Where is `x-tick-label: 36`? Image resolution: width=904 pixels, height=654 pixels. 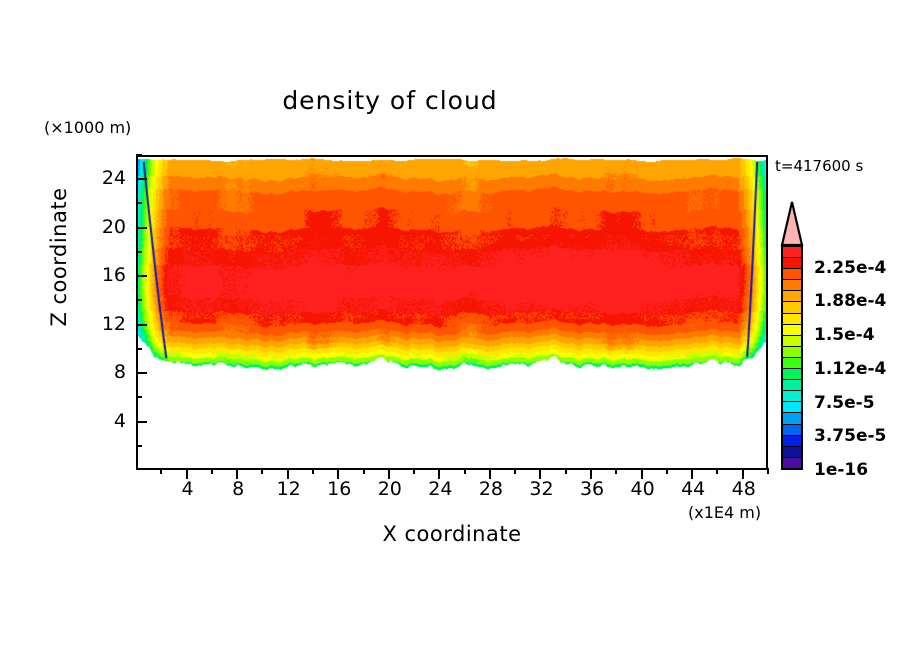 x-tick-label: 36 is located at coordinates (592, 489).